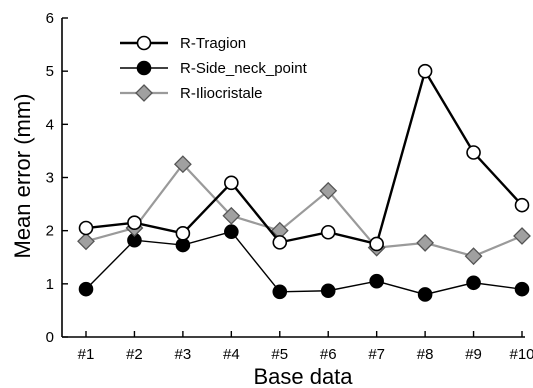 This screenshot has width=533, height=388. What do you see at coordinates (50, 178) in the screenshot?
I see `y-tick-label: 3` at bounding box center [50, 178].